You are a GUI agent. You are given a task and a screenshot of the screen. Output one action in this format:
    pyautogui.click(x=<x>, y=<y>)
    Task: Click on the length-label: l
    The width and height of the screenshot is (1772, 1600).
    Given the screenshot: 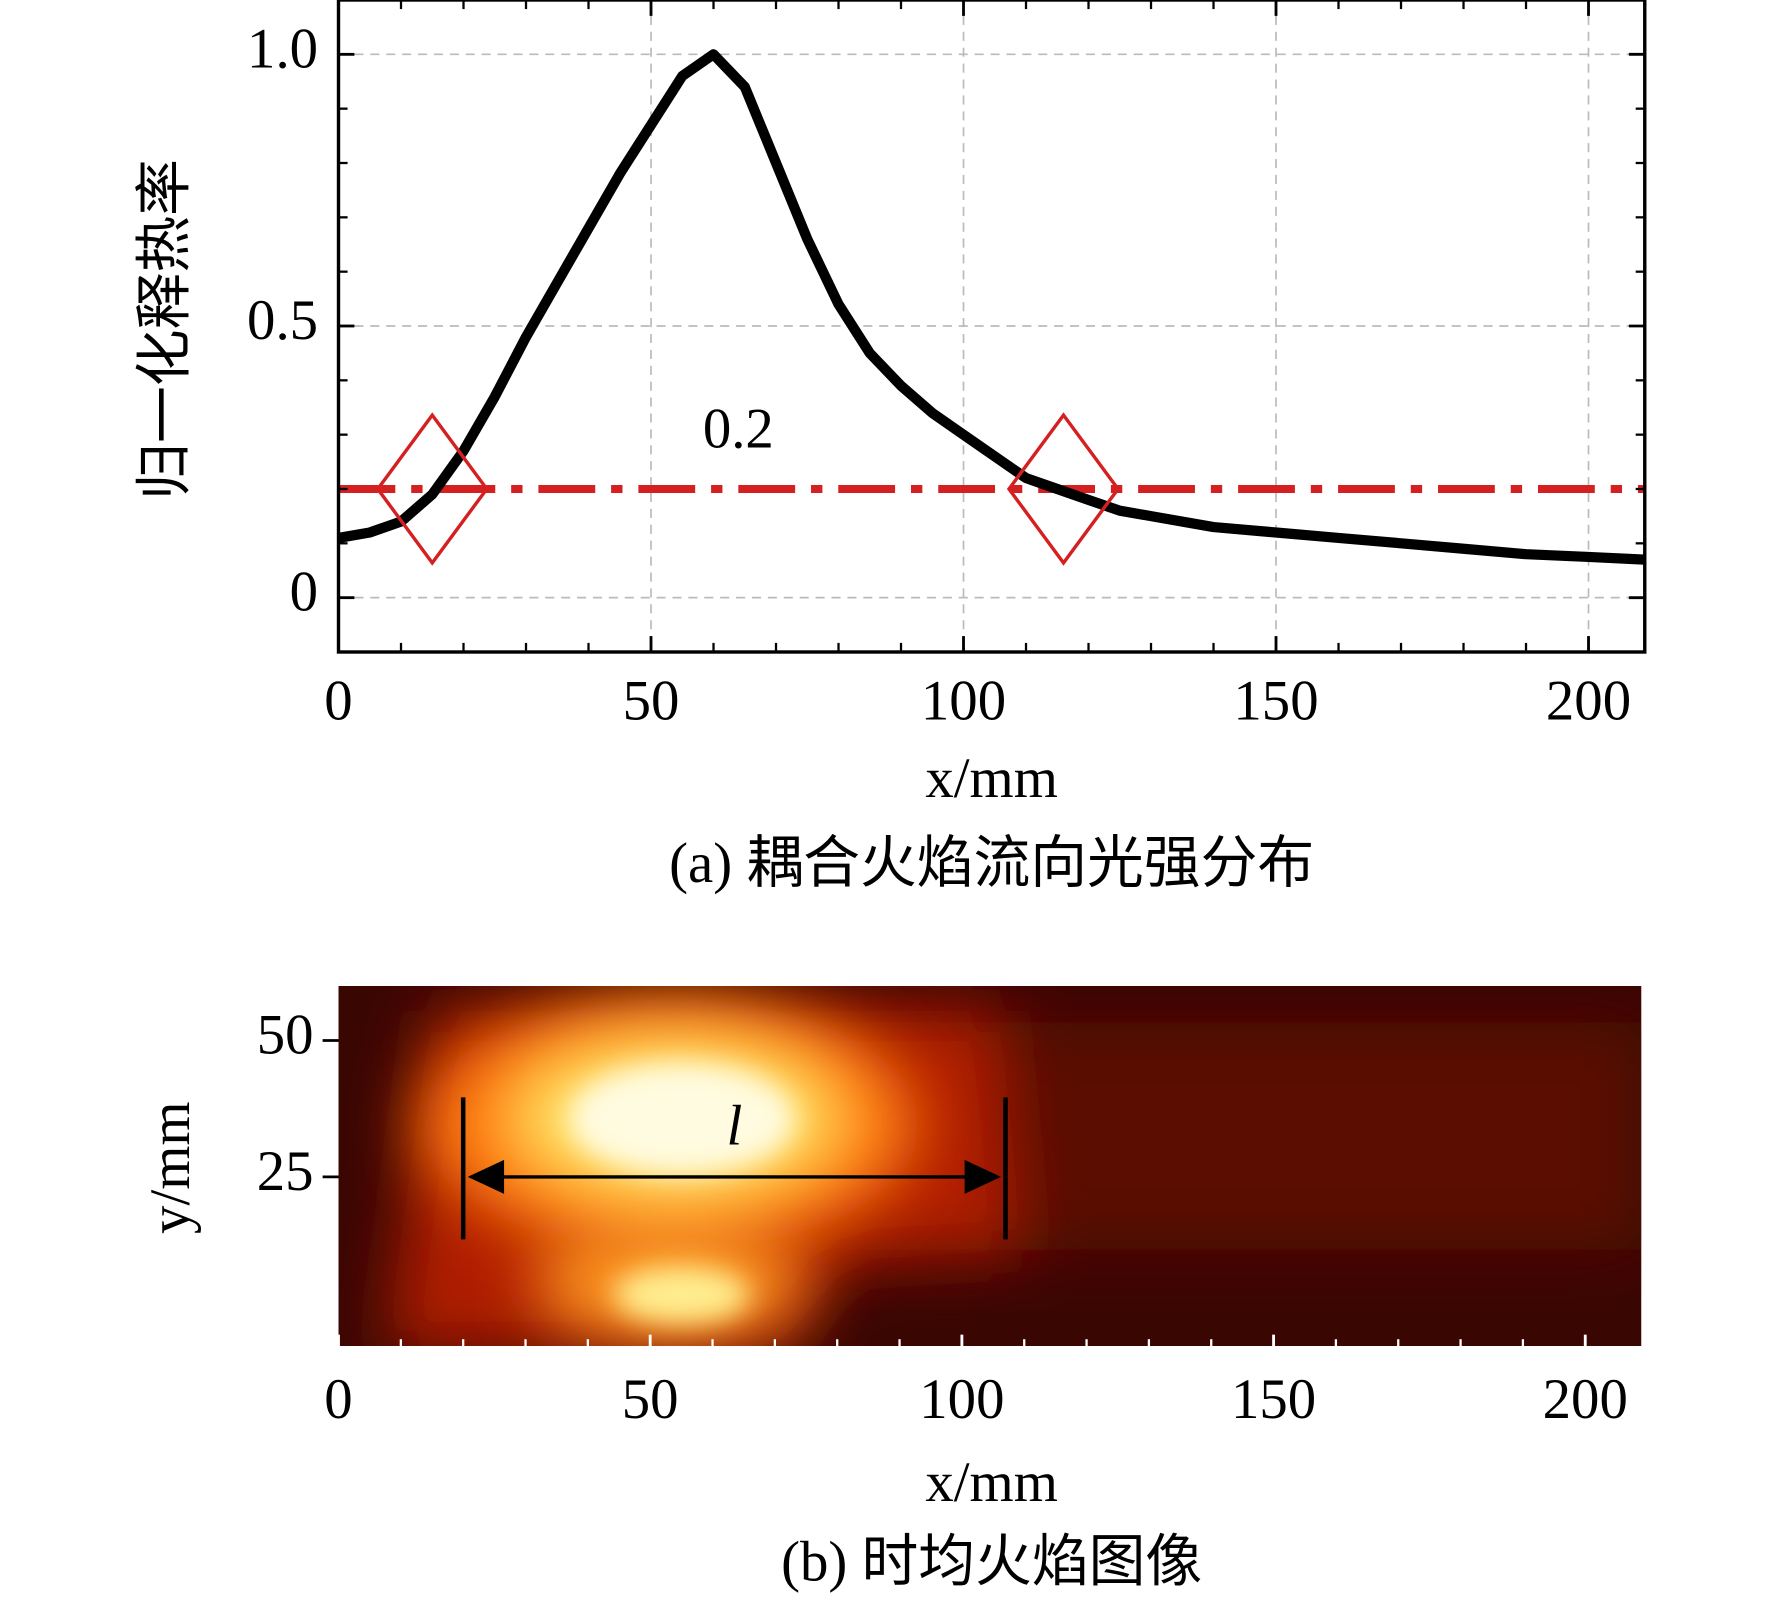 What is the action you would take?
    pyautogui.click(x=734, y=1125)
    